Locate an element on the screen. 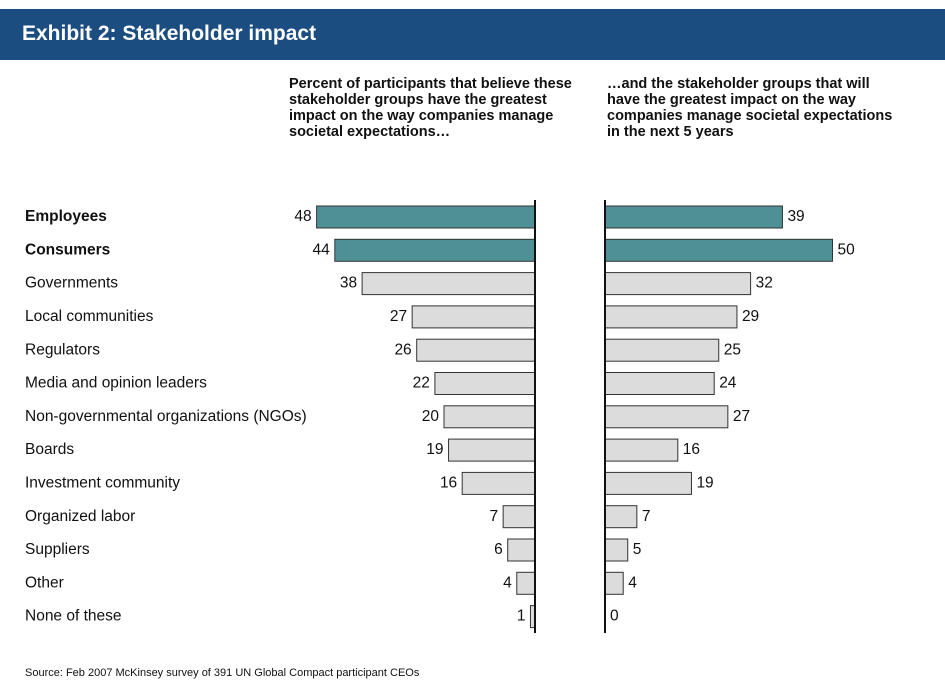 Image resolution: width=945 pixels, height=687 pixels. value-label: 20 is located at coordinates (431, 416).